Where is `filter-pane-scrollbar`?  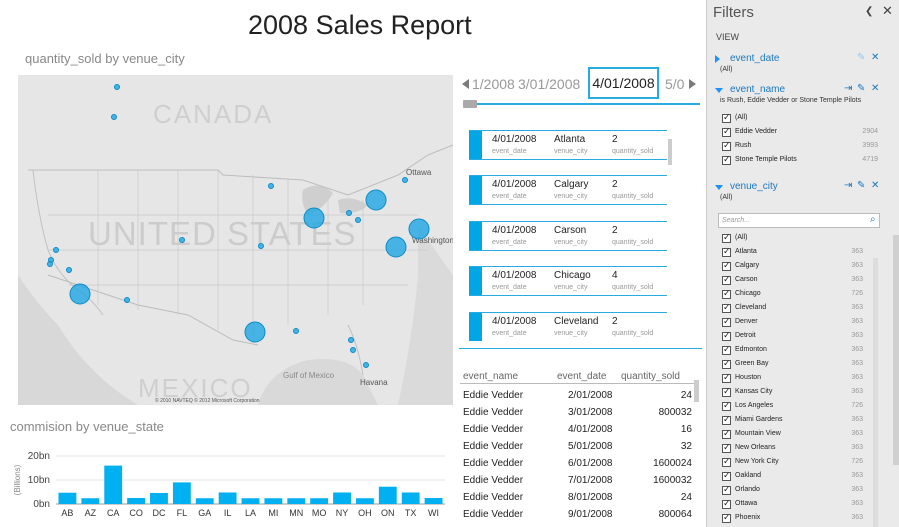
filter-pane-scrollbar is located at coordinates (896, 350).